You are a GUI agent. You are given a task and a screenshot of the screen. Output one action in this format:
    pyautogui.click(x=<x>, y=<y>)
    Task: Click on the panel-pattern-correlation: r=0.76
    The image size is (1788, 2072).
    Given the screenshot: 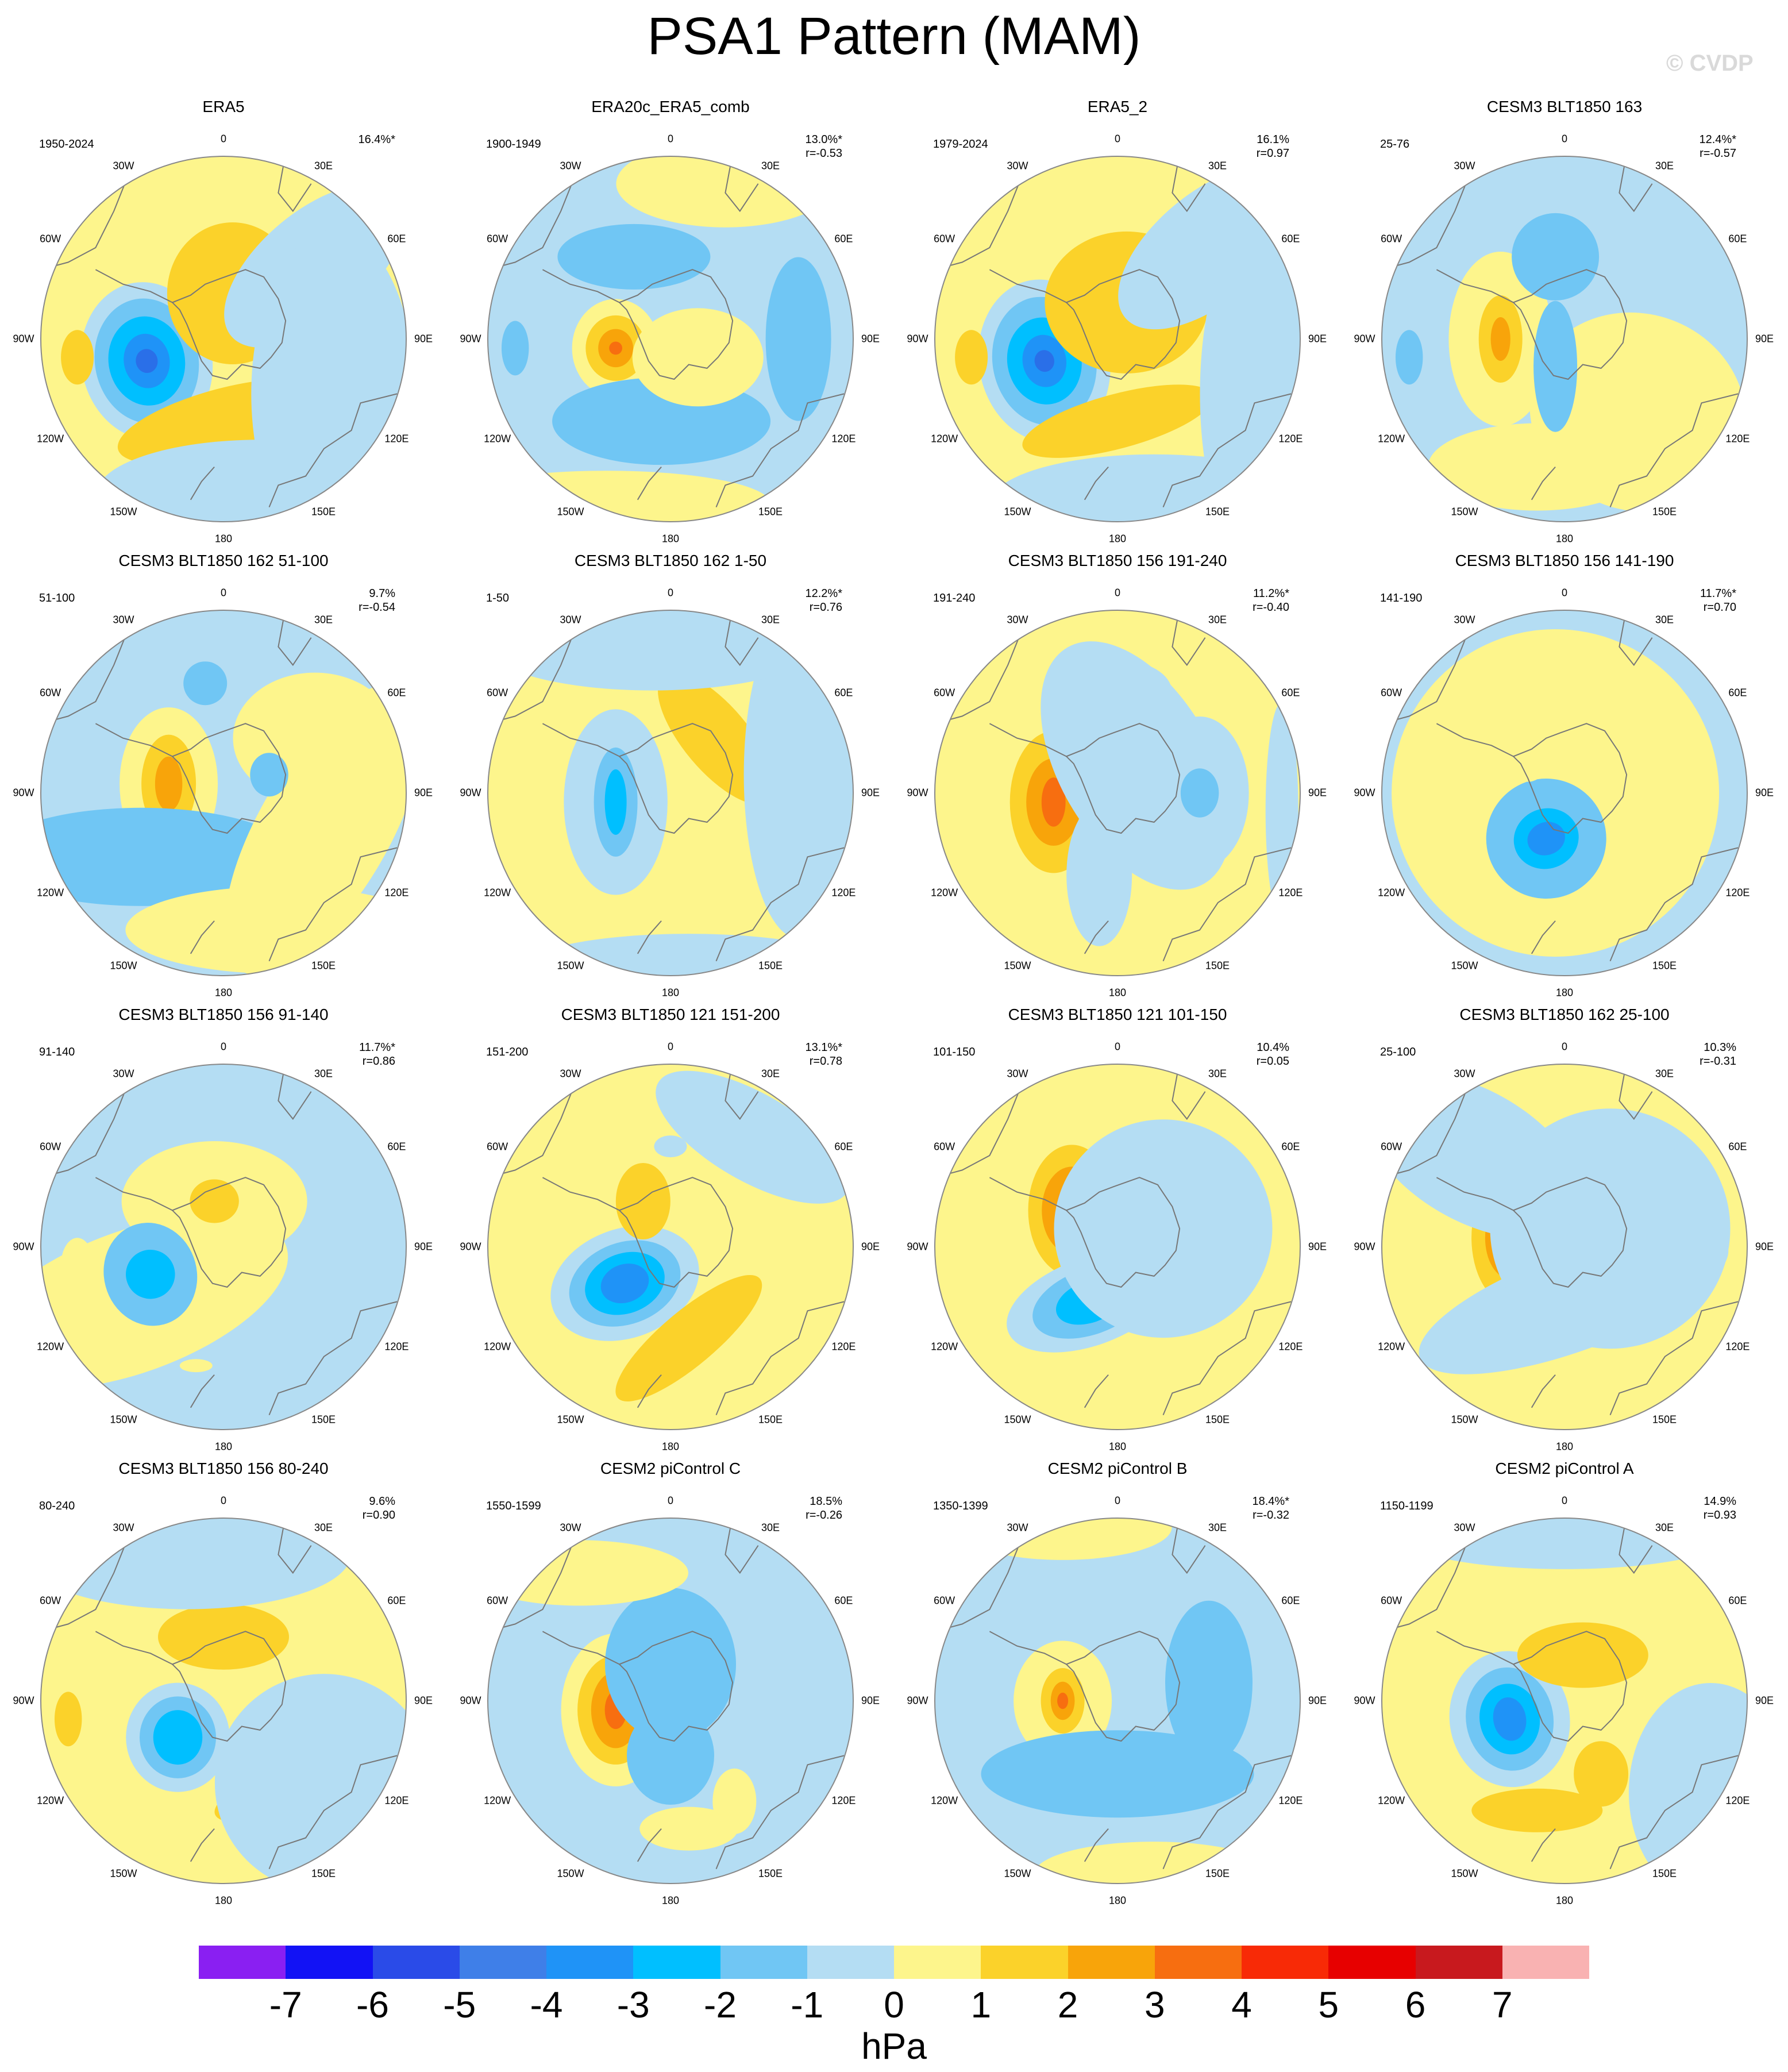 What is the action you would take?
    pyautogui.click(x=825, y=607)
    